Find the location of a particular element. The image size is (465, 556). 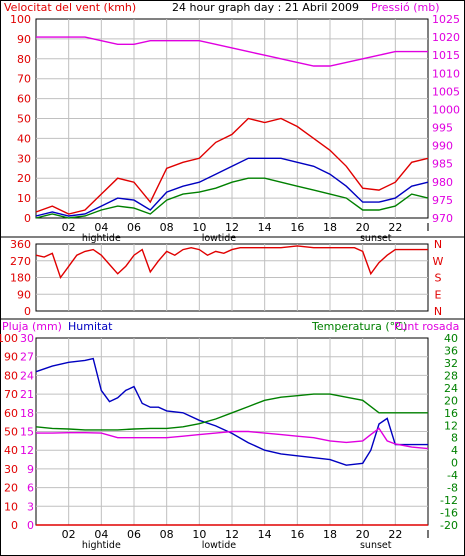

y-tick-label-pressure: 985 is located at coordinates (442, 164).